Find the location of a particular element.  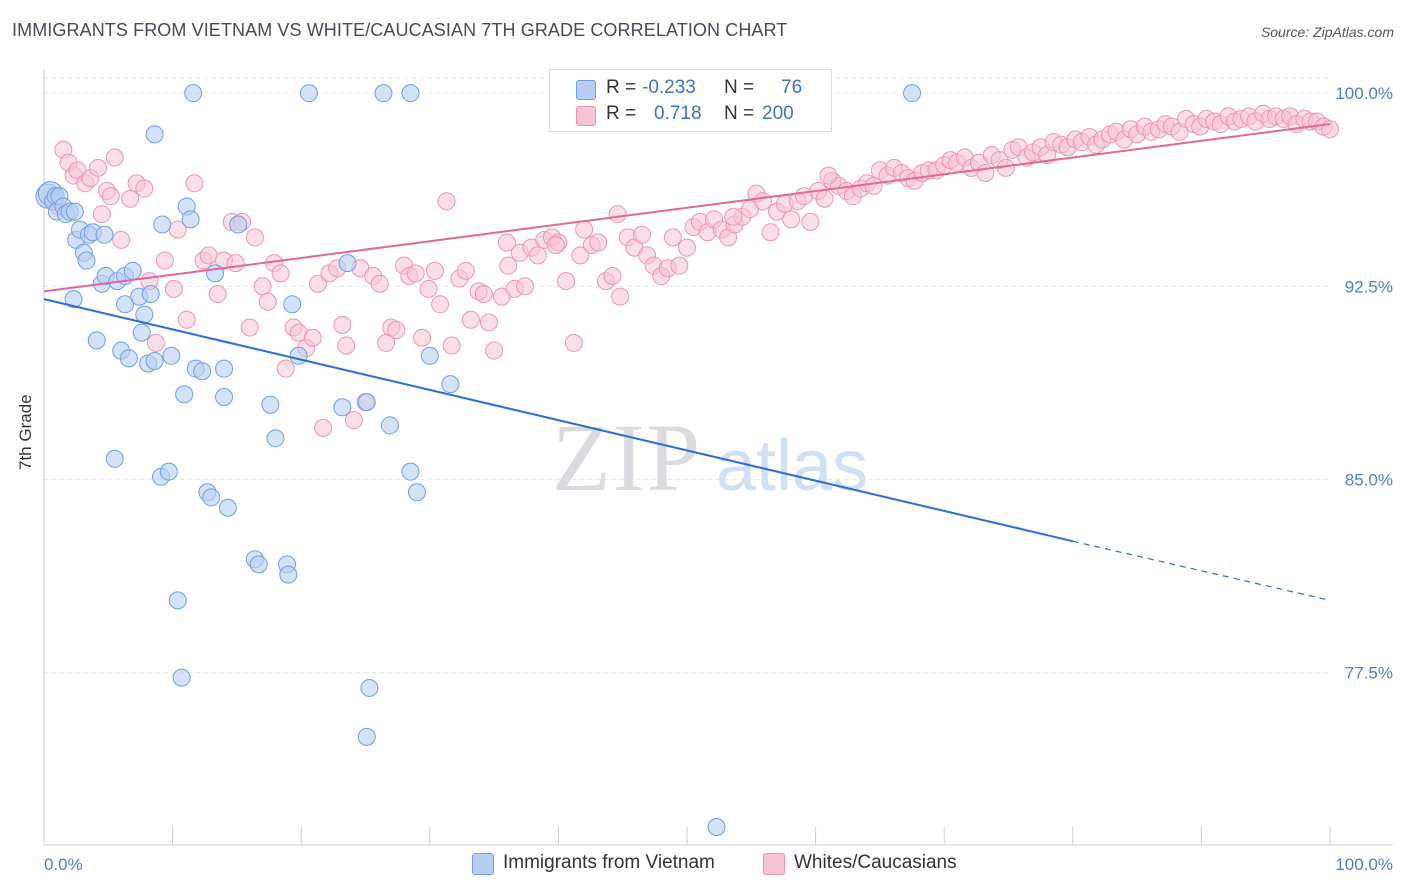

y-tick-label: 100.0% is located at coordinates (1364, 93).